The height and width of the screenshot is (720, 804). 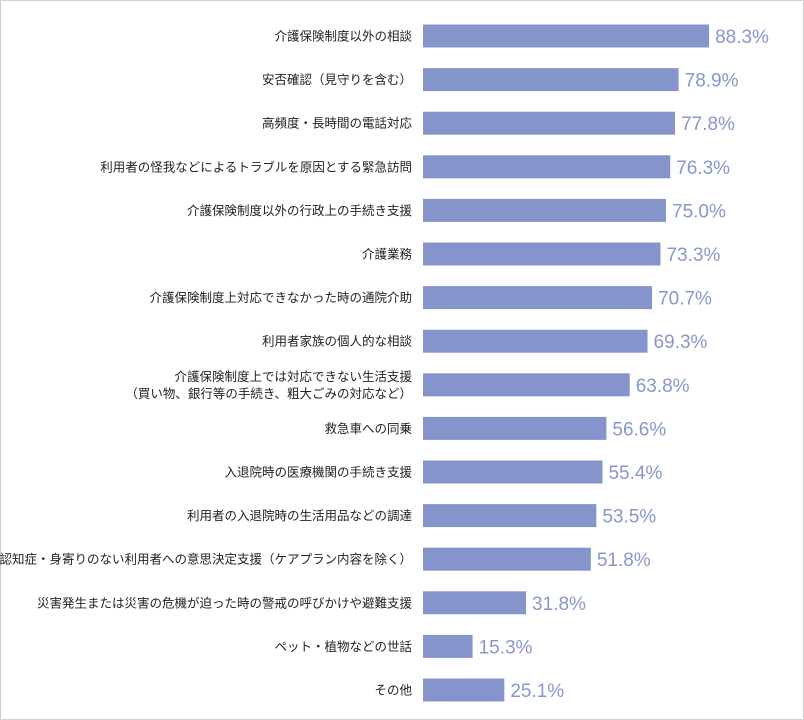 I want to click on value-label-16: 25.1%, so click(x=537, y=691).